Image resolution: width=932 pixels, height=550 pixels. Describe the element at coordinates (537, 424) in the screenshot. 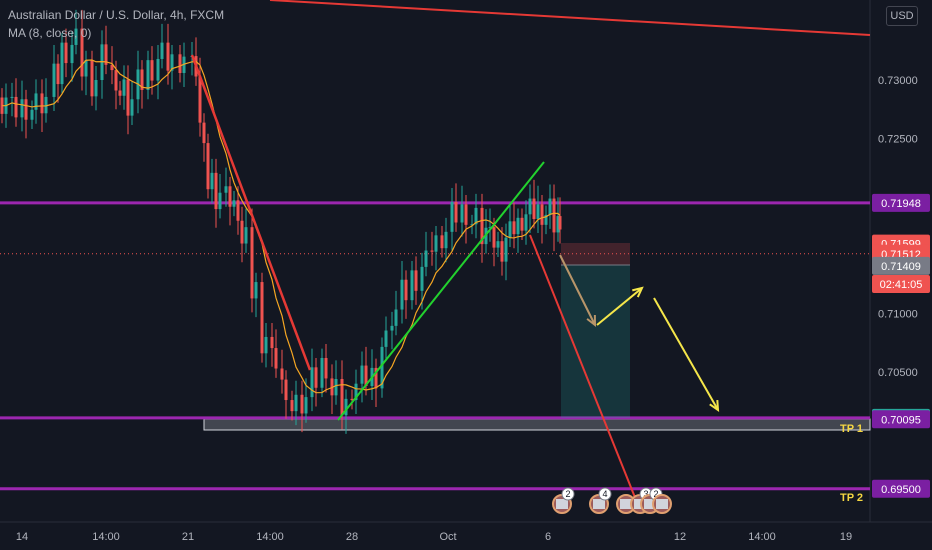

I see `support-zone` at that location.